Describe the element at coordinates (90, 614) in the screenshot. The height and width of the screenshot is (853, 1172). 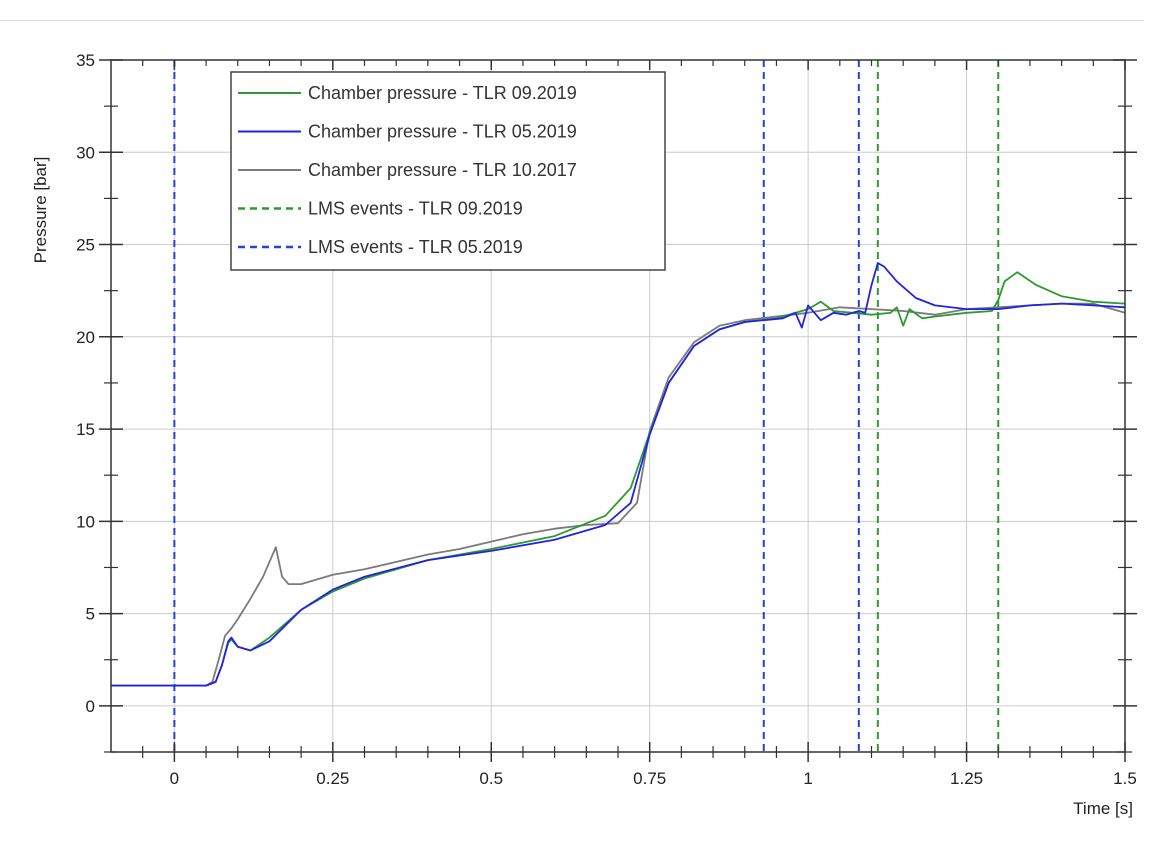
I see `y-tick-label-1: 5` at that location.